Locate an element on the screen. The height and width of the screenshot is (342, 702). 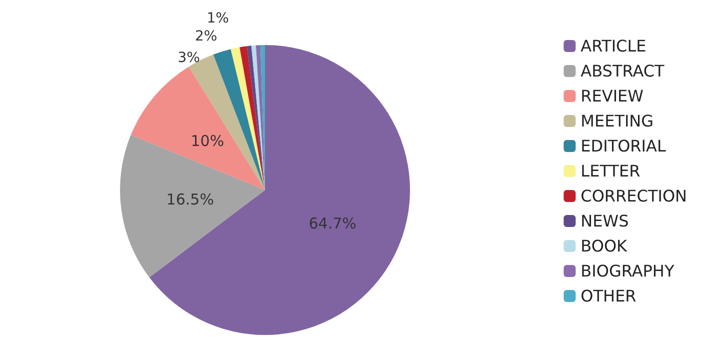
data-label: 1% is located at coordinates (217, 18).